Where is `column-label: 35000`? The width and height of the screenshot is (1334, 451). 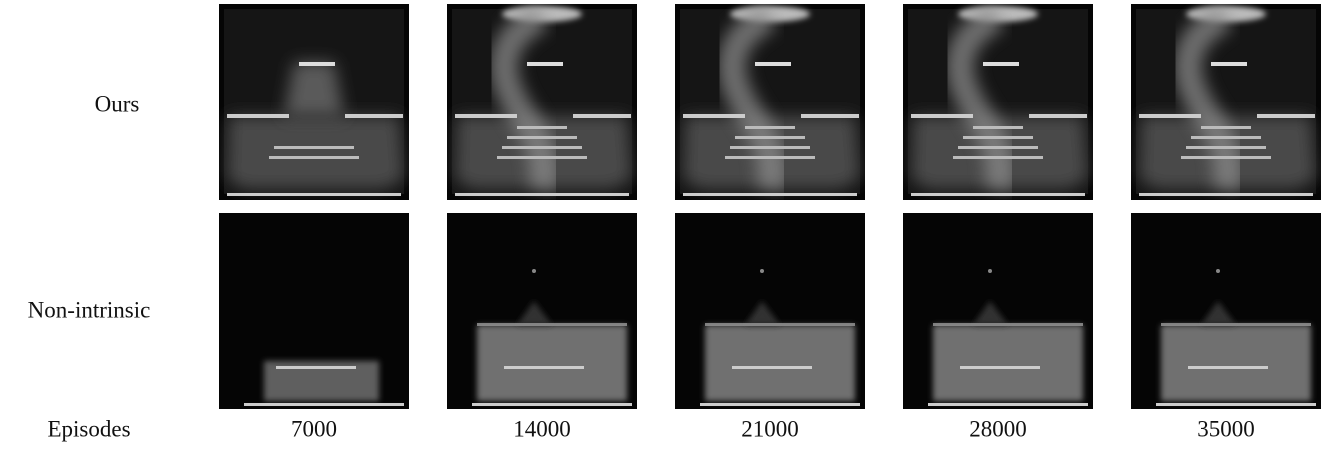 column-label: 35000 is located at coordinates (1226, 428).